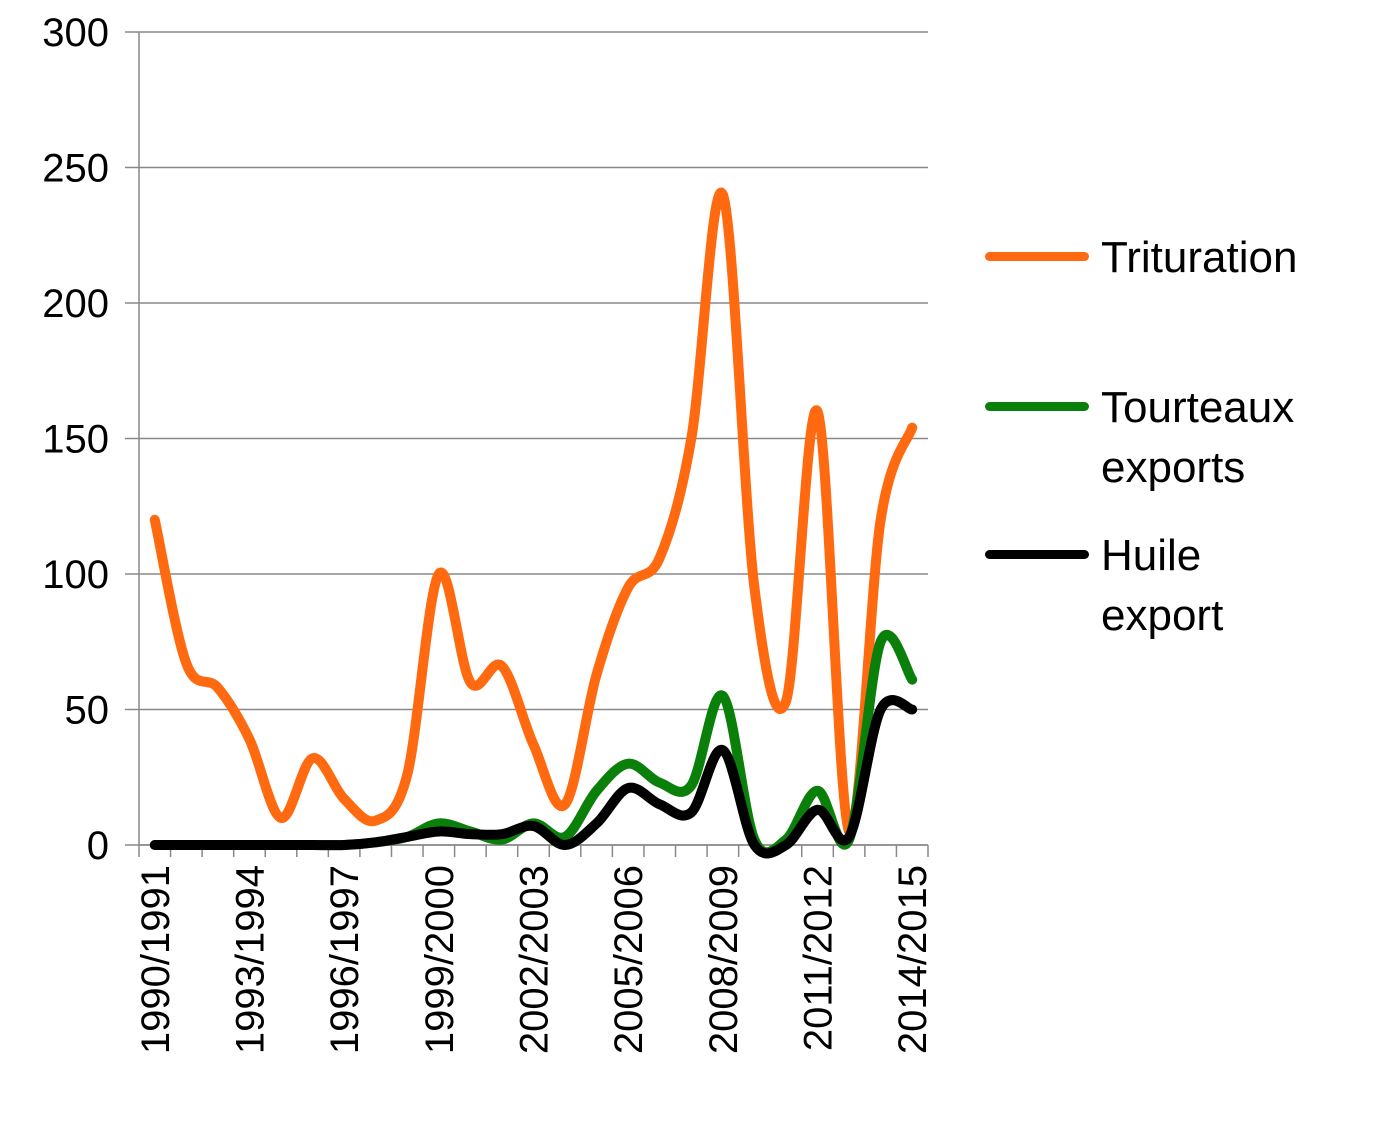  What do you see at coordinates (1198, 437) in the screenshot?
I see `legend-label: Tourteaux exports` at bounding box center [1198, 437].